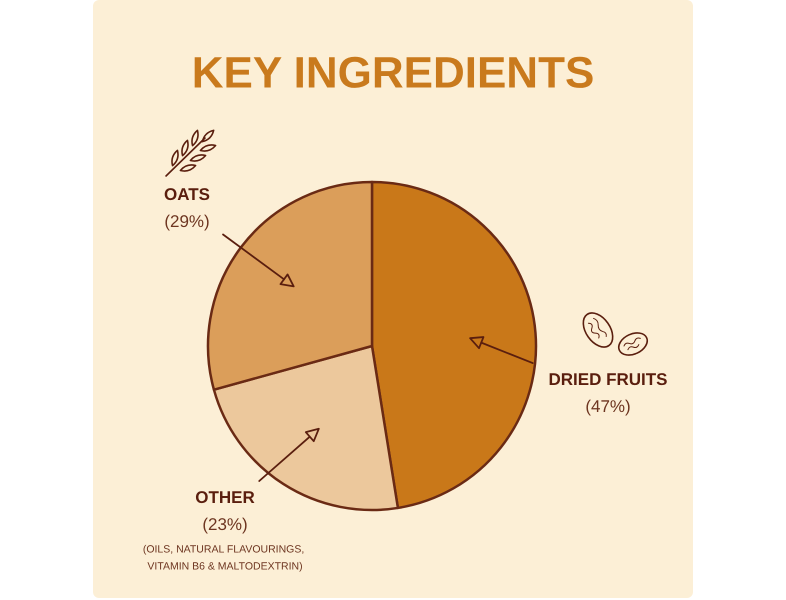 Image resolution: width=786 pixels, height=600 pixels. What do you see at coordinates (187, 194) in the screenshot?
I see `slice-label: OATS` at bounding box center [187, 194].